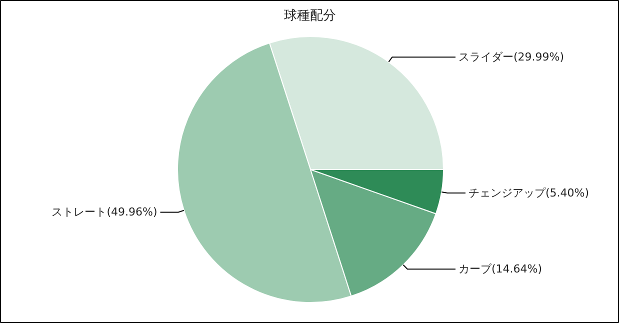 The image size is (619, 323). I want to click on slice-label: チェンジアップ(5.40%), so click(529, 193).